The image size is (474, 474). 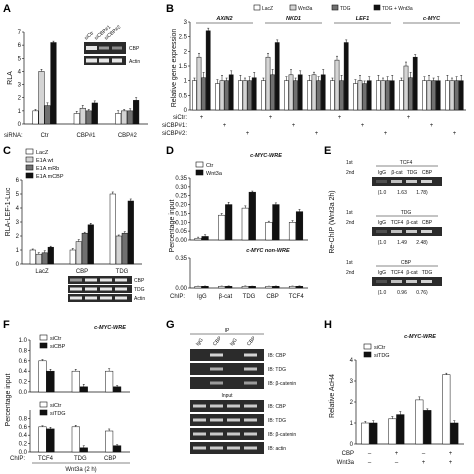 I want to click on legend-label: E1A mRb, so click(x=47, y=169).